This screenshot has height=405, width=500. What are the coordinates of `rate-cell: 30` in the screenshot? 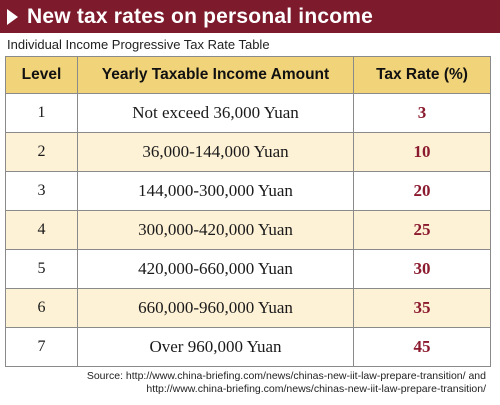 It's located at (422, 269).